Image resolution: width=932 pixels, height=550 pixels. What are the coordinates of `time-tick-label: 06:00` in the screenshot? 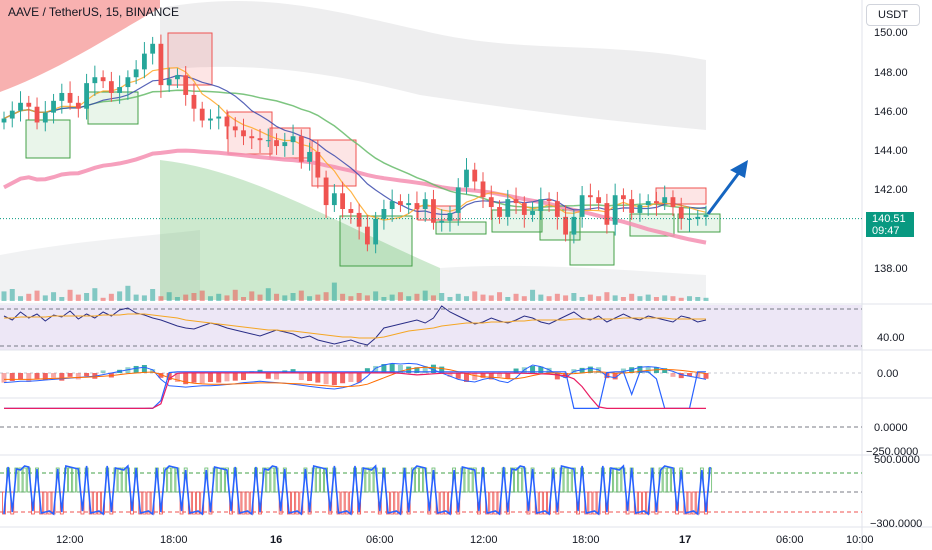 It's located at (380, 540).